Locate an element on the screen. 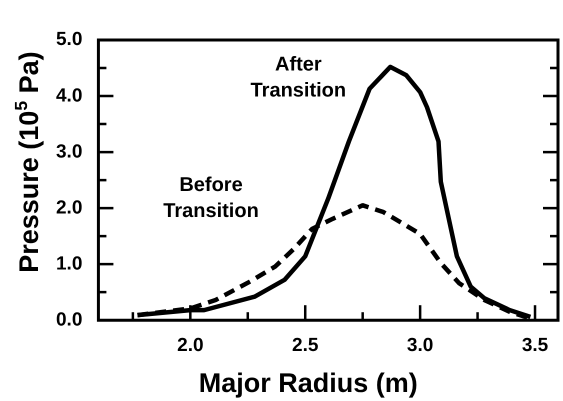  series-label: After Transition is located at coordinates (298, 78).